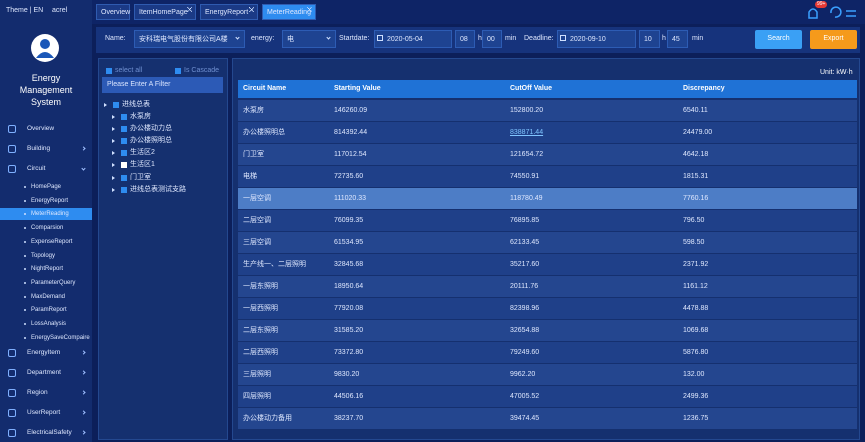  Describe the element at coordinates (309, 39) in the screenshot. I see `filter-input: 电` at that location.